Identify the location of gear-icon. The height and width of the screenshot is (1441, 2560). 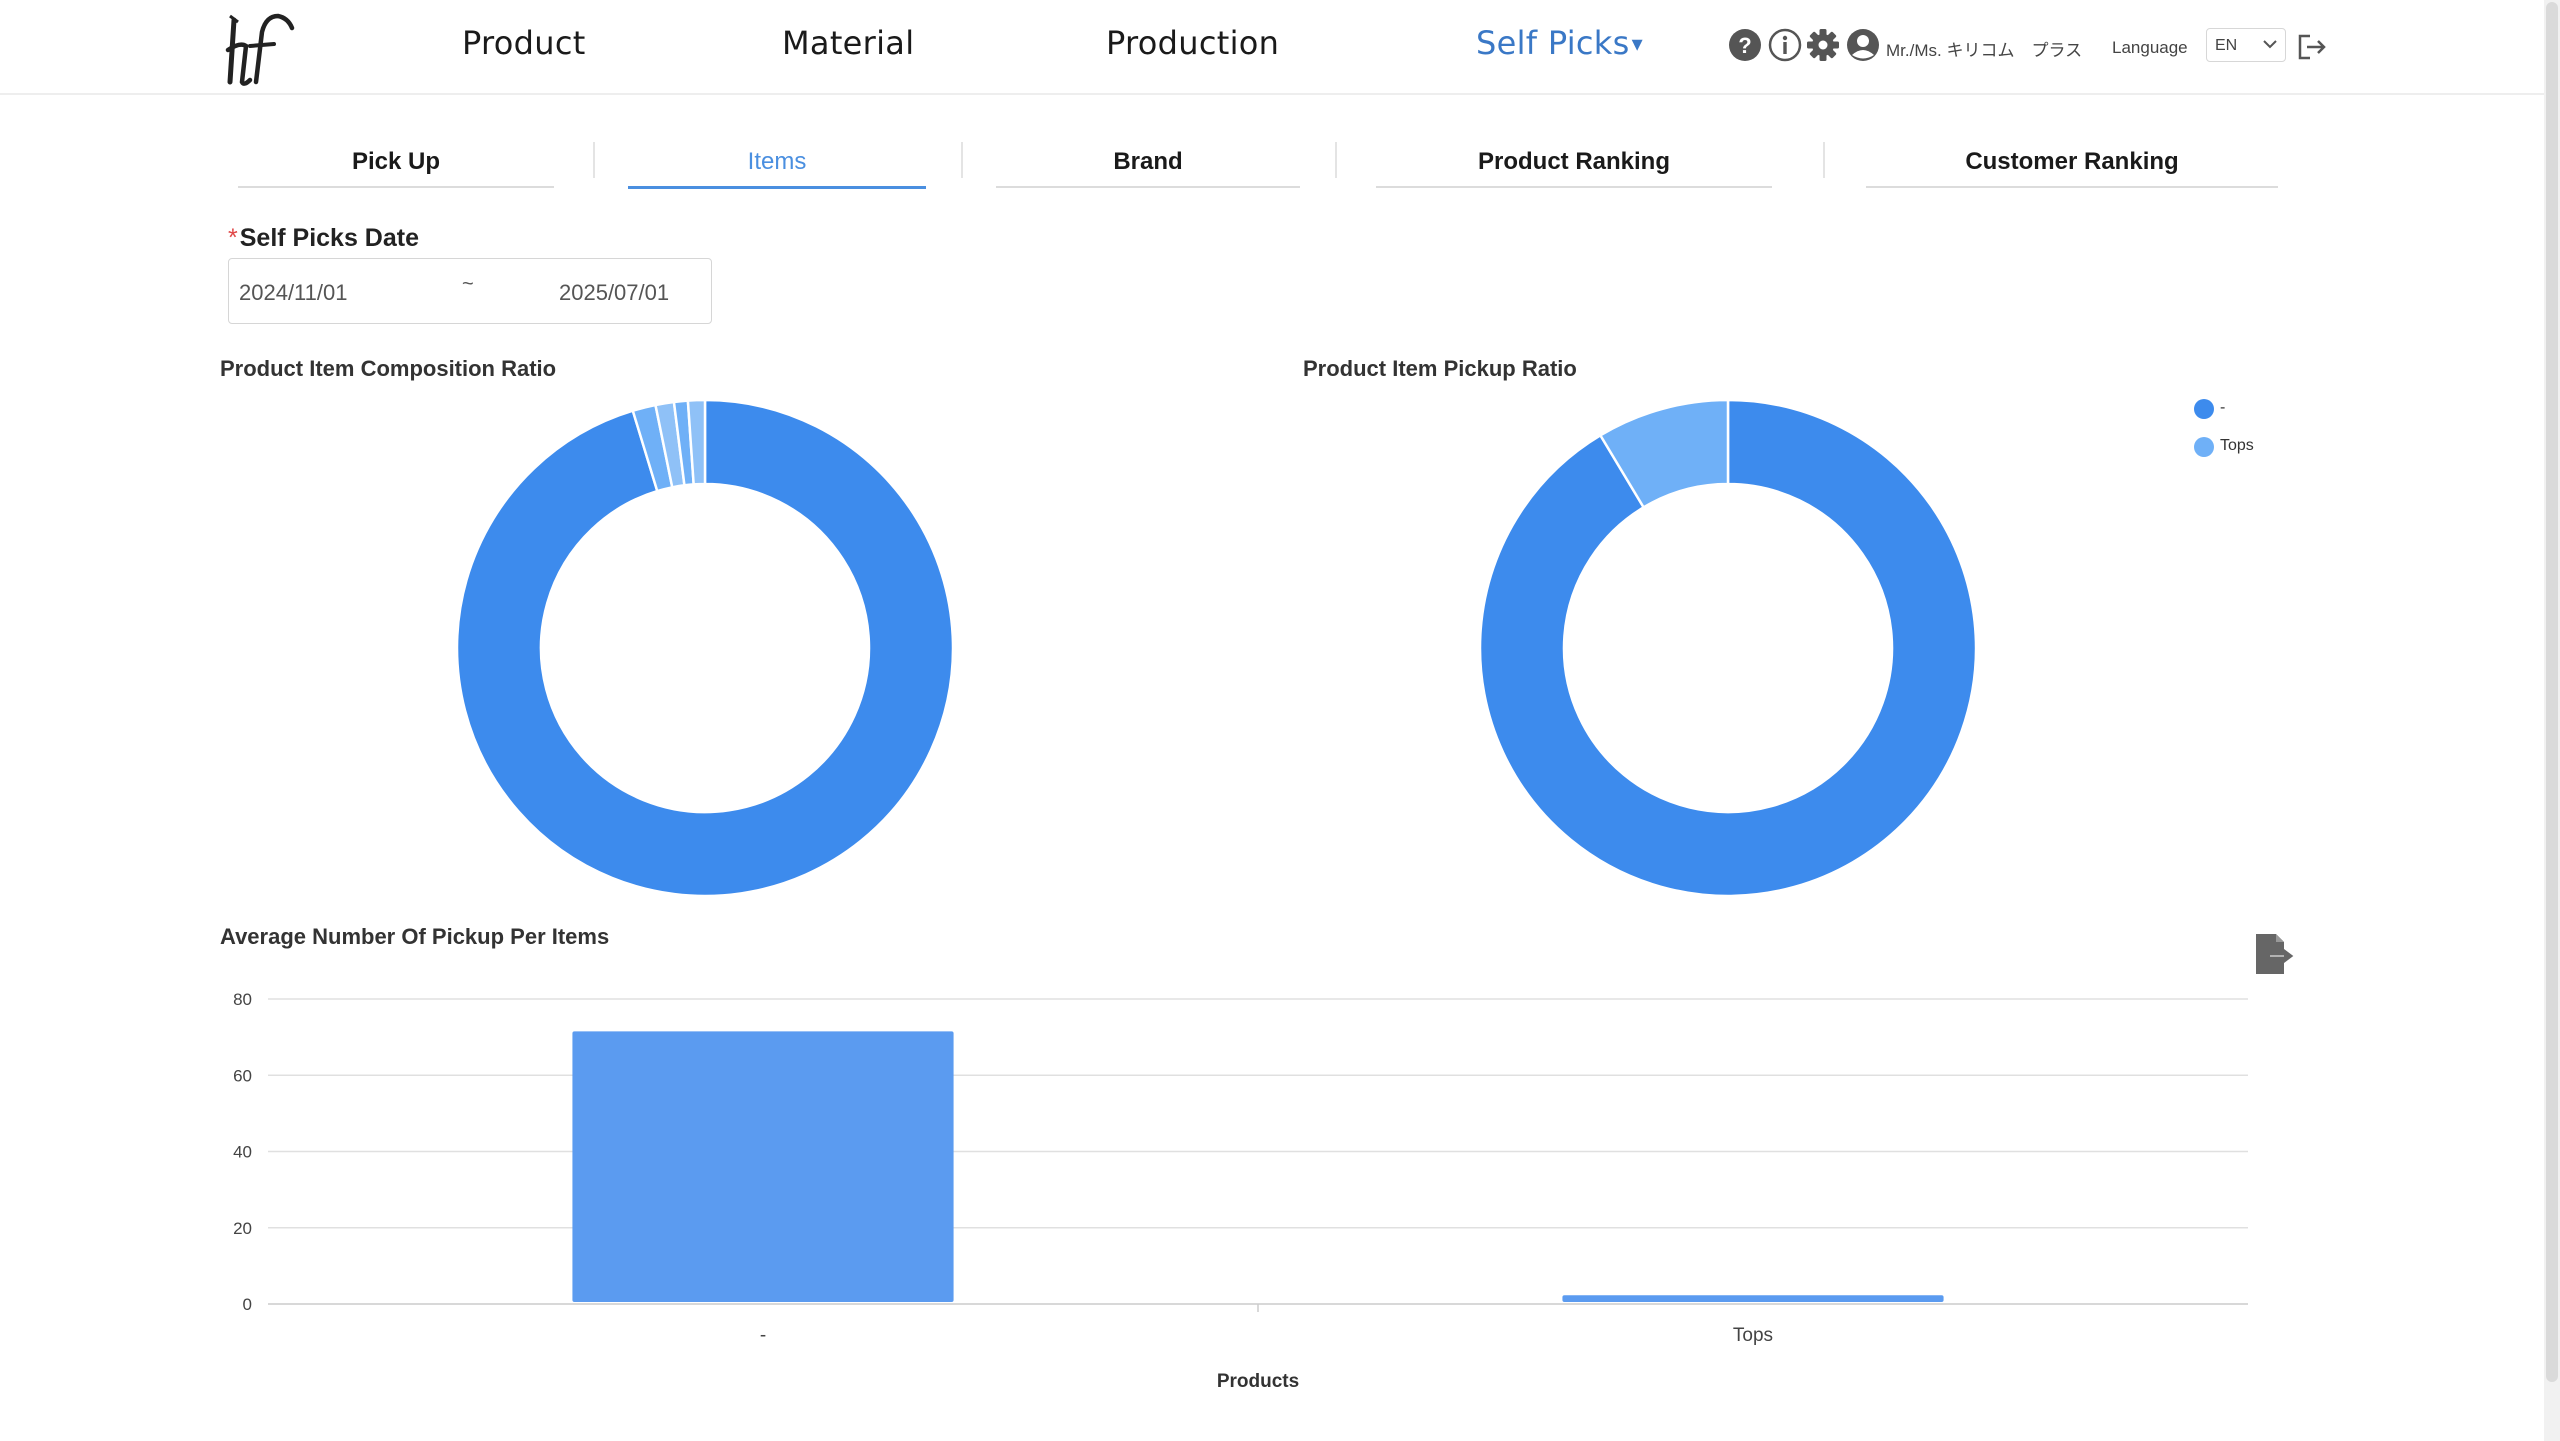
(1823, 45).